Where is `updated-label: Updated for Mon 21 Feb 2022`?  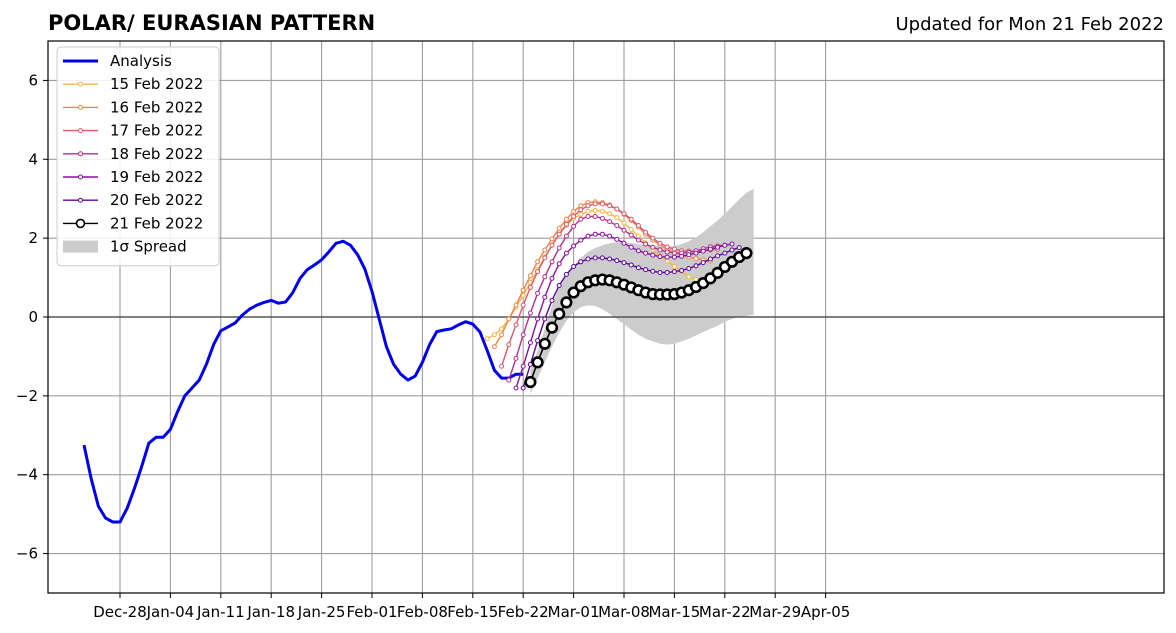 updated-label: Updated for Mon 21 Feb 2022 is located at coordinates (1029, 24).